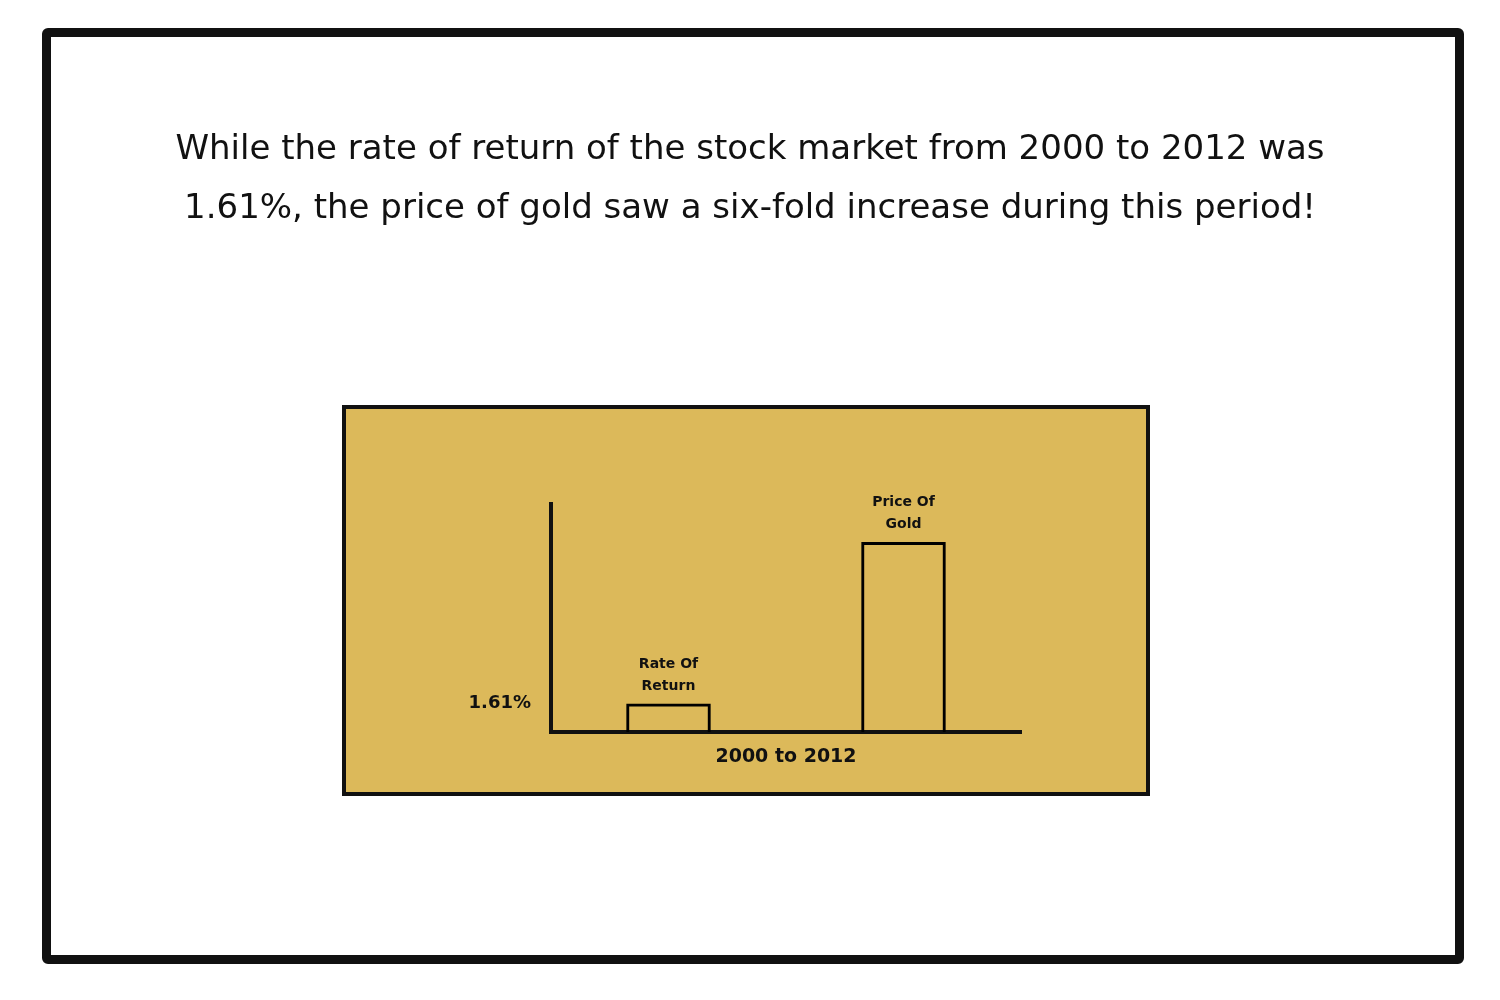 This screenshot has width=1500, height=1000. What do you see at coordinates (786, 755) in the screenshot?
I see `x-axis-title: 2000 to 2012` at bounding box center [786, 755].